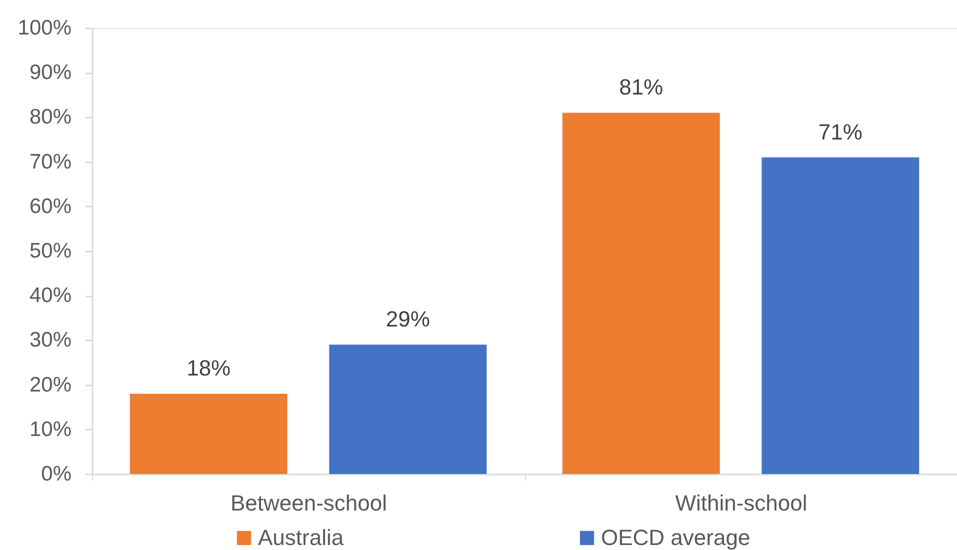  Describe the element at coordinates (50, 206) in the screenshot. I see `y-tick-label: 60%` at that location.